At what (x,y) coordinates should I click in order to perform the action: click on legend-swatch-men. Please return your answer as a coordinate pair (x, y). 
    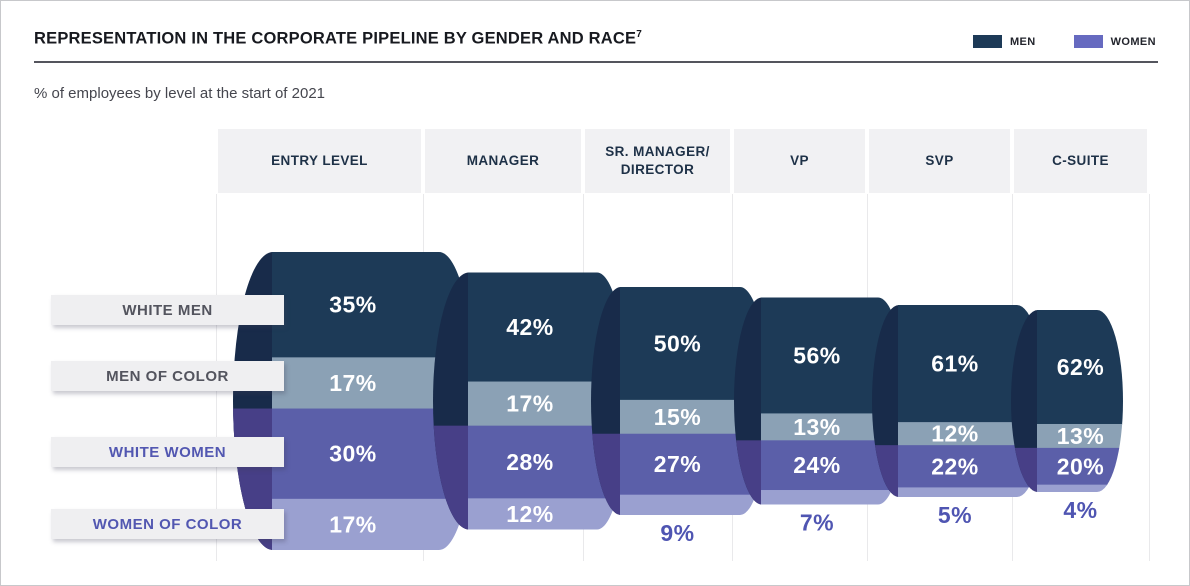
    Looking at the image, I should click on (987, 41).